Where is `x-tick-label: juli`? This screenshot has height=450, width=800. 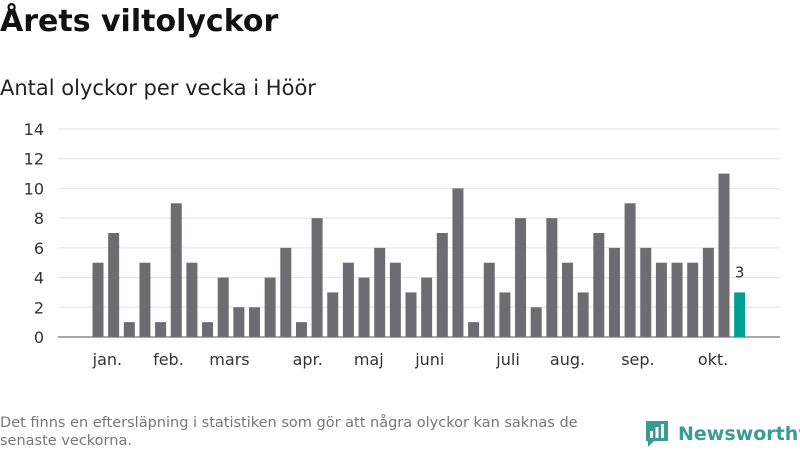 x-tick-label: juli is located at coordinates (507, 359).